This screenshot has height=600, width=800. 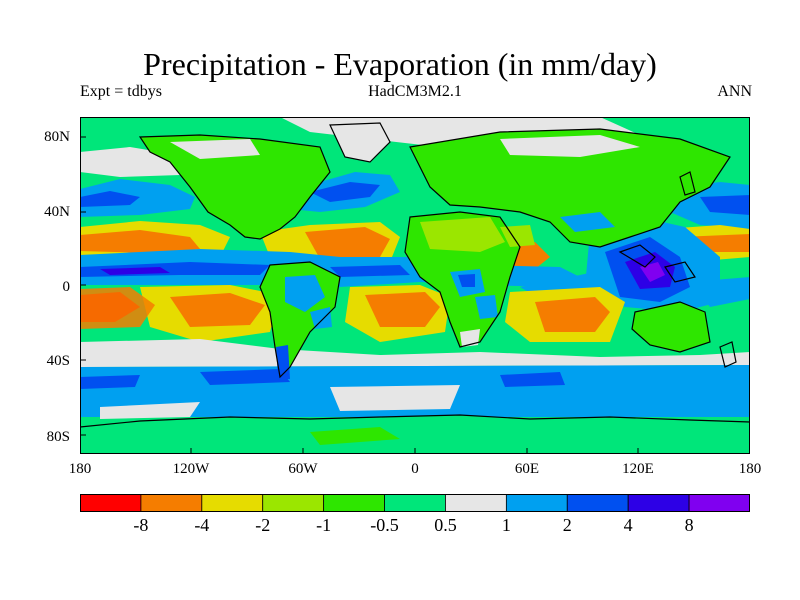 I want to click on lon-label-180w: 180, so click(x=80, y=469).